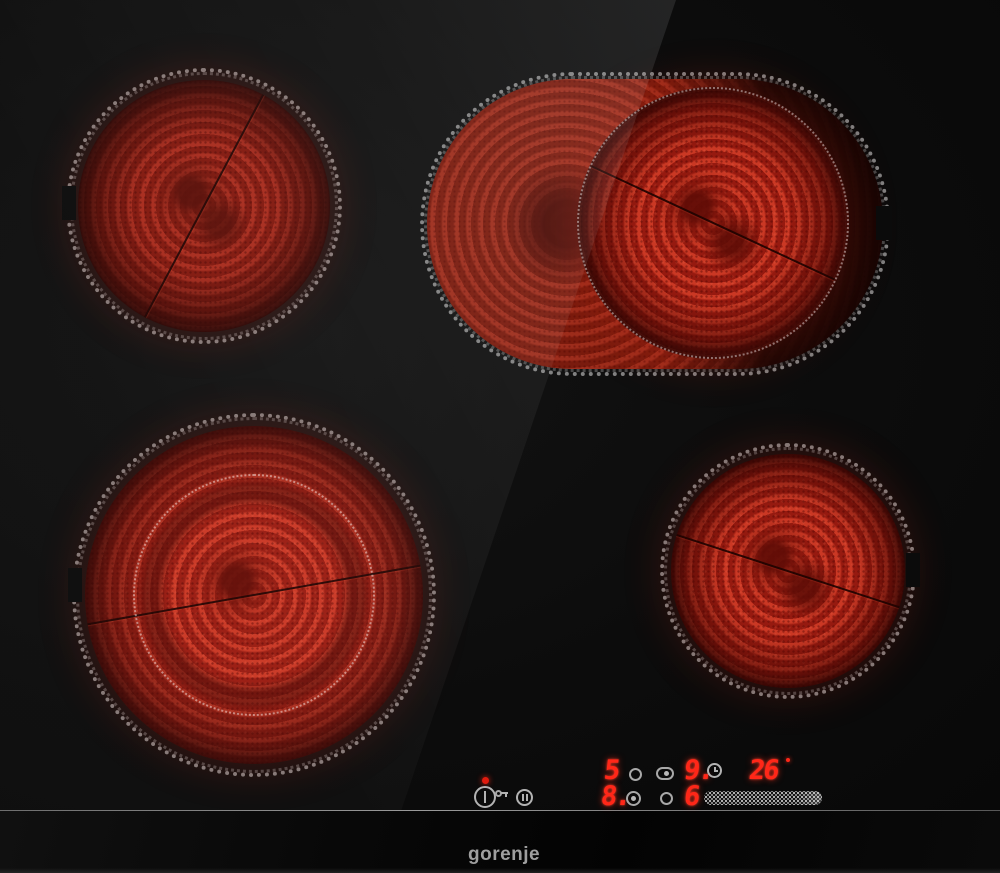  I want to click on dual-zone-icon, so click(633, 798).